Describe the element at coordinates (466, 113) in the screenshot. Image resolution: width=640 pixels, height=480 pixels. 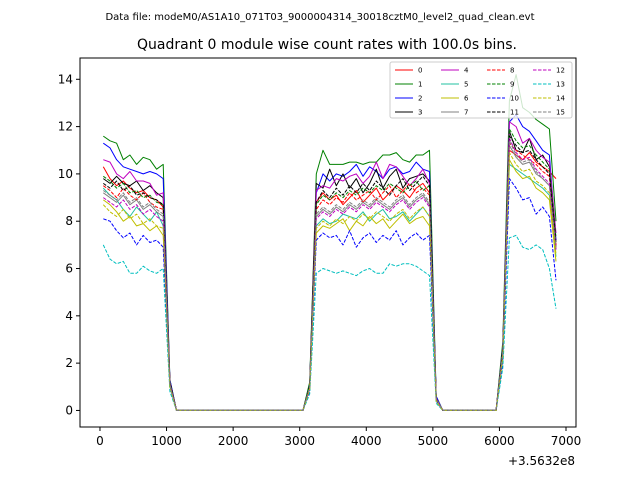
I see `legend-label-7: 7` at that location.